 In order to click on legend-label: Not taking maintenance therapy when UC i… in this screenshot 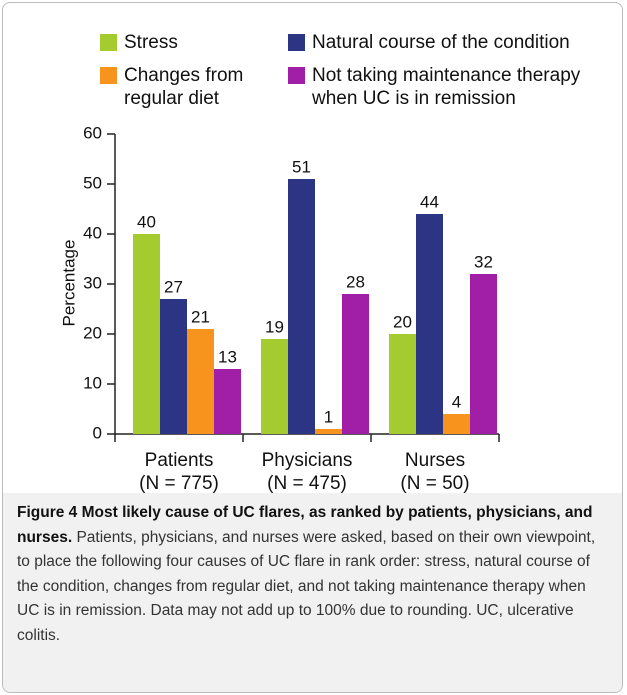, I will do `click(446, 87)`.